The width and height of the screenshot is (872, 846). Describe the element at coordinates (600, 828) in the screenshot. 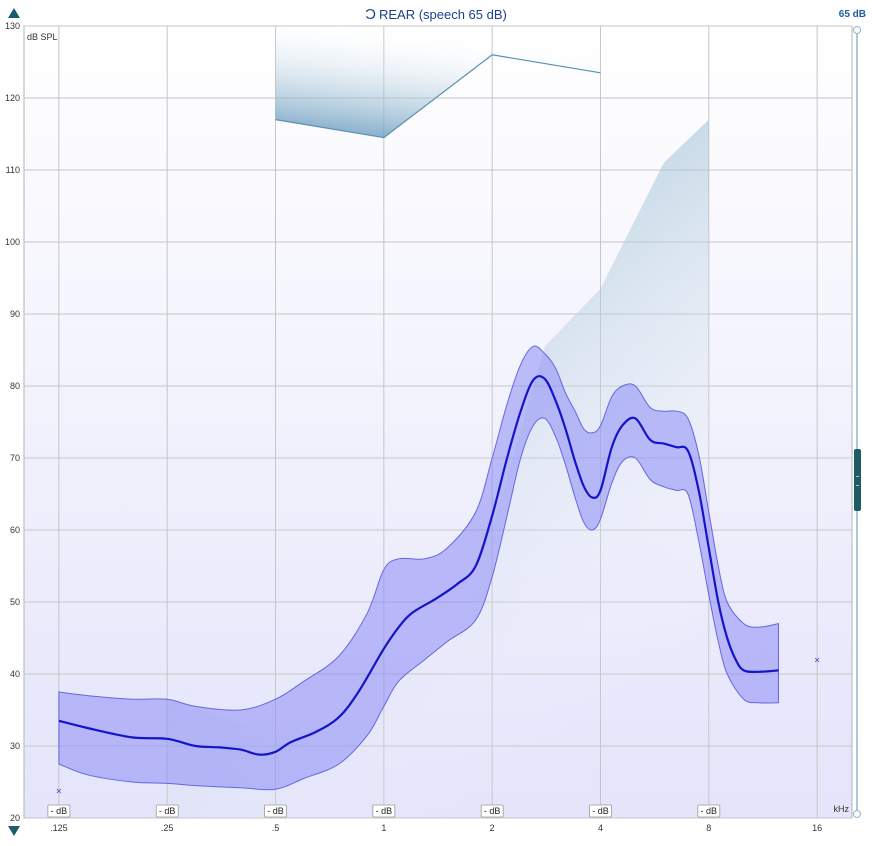

I see `x-tick-label: 4` at that location.